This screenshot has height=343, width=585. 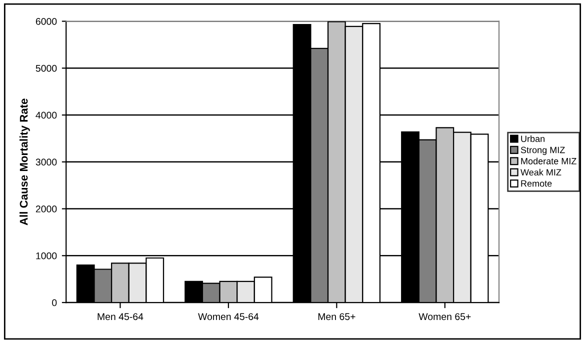 What do you see at coordinates (54, 302) in the screenshot?
I see `y-tick-label: 0` at bounding box center [54, 302].